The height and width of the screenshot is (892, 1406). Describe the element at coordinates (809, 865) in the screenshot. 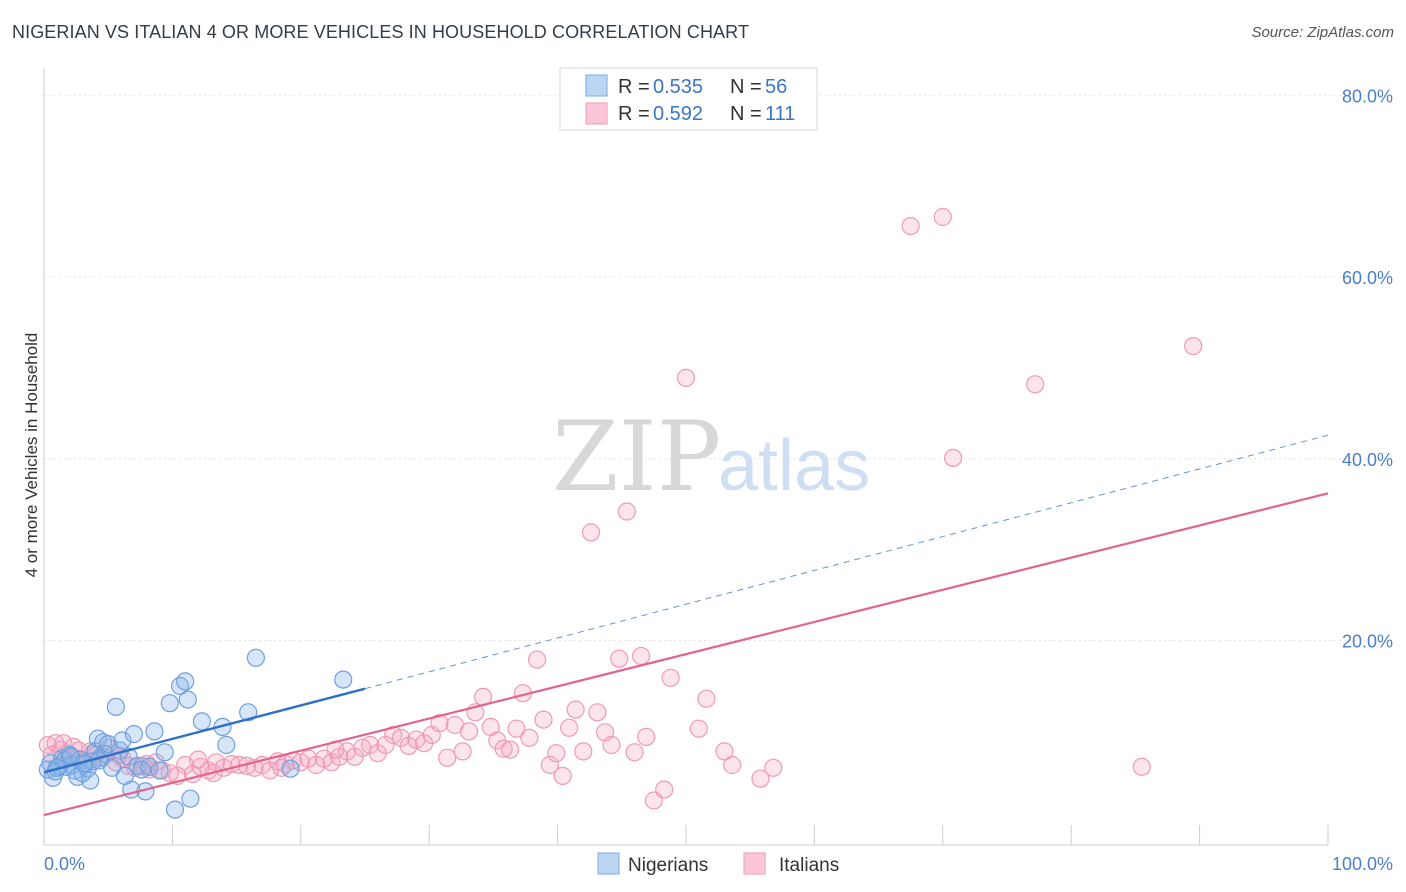

I see `bottom-legend-label-italians: Italians` at that location.